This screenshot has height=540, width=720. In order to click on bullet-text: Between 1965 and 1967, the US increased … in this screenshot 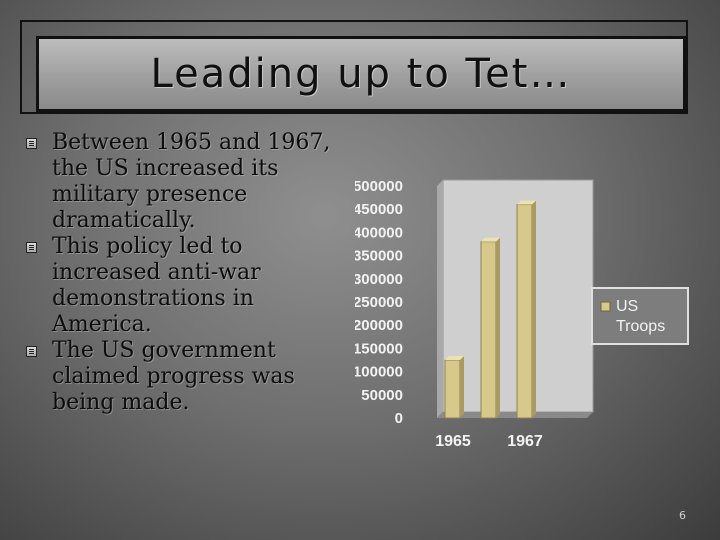, I will do `click(191, 181)`.